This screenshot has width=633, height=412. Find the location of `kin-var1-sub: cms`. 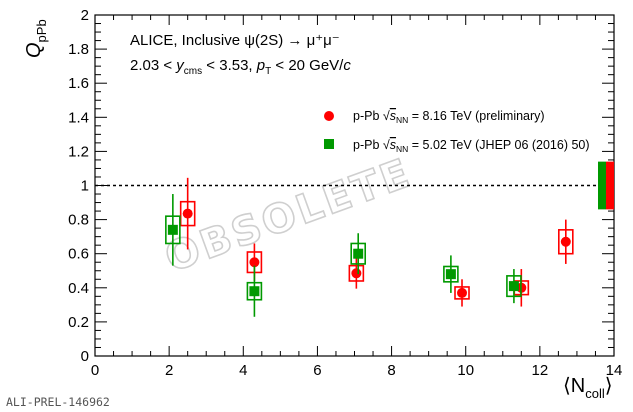

kin-var1-sub: cms is located at coordinates (193, 71).